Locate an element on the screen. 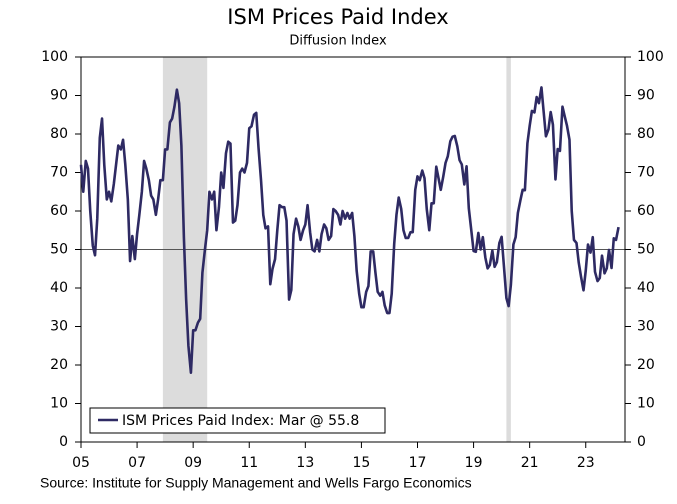 The height and width of the screenshot is (504, 677). y2-tick-label: 0 is located at coordinates (641, 442).